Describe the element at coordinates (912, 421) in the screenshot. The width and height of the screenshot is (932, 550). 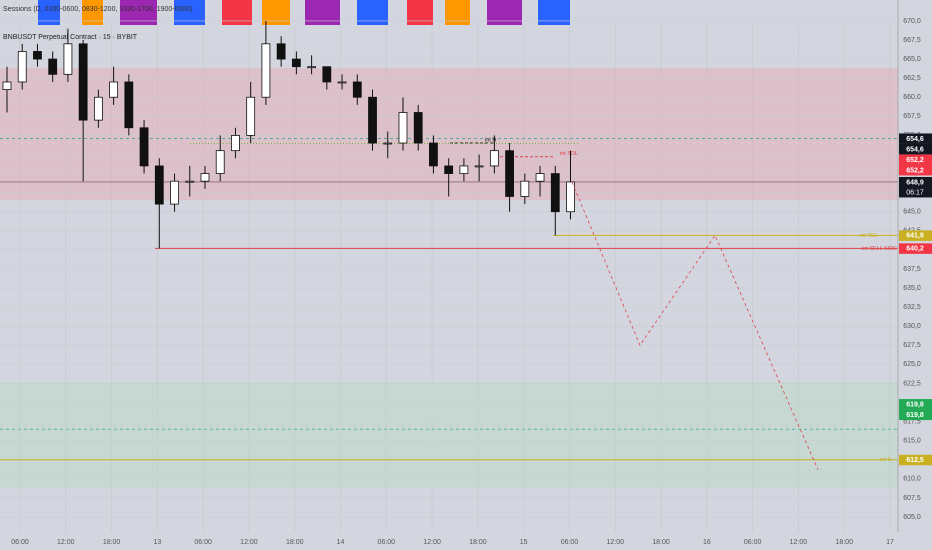
I see `y-tick-label: 617,5` at that location.